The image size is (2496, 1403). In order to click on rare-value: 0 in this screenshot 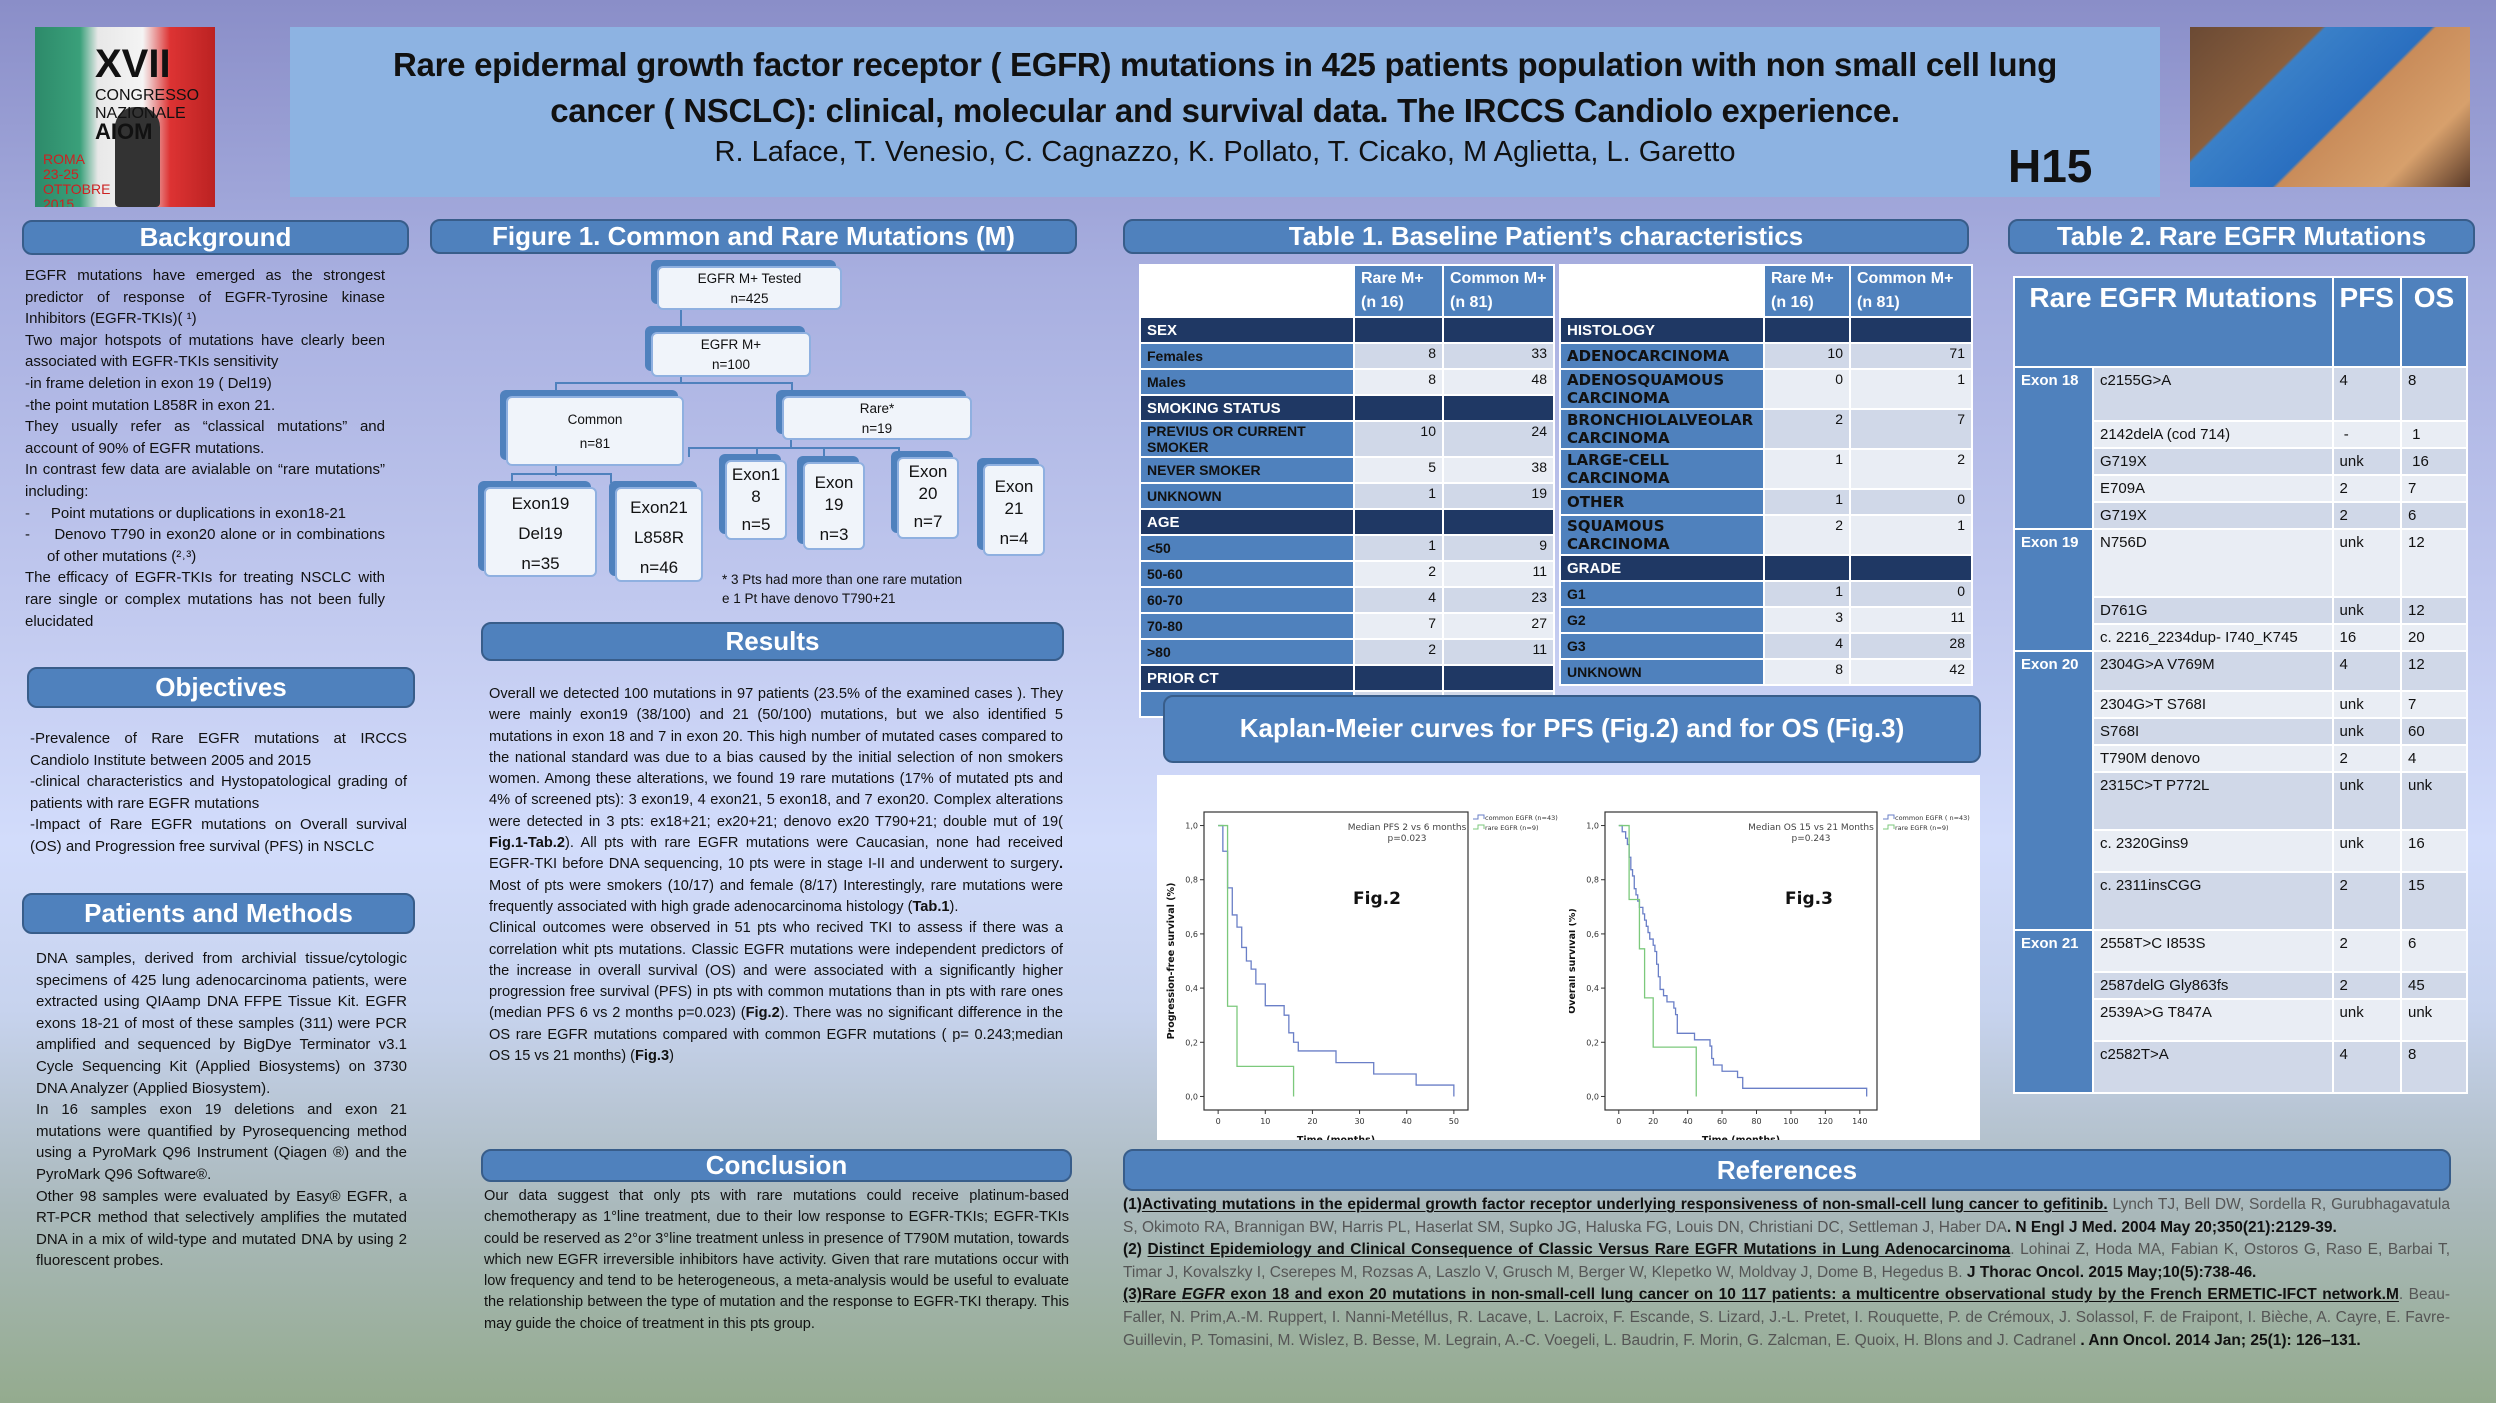, I will do `click(1807, 389)`.